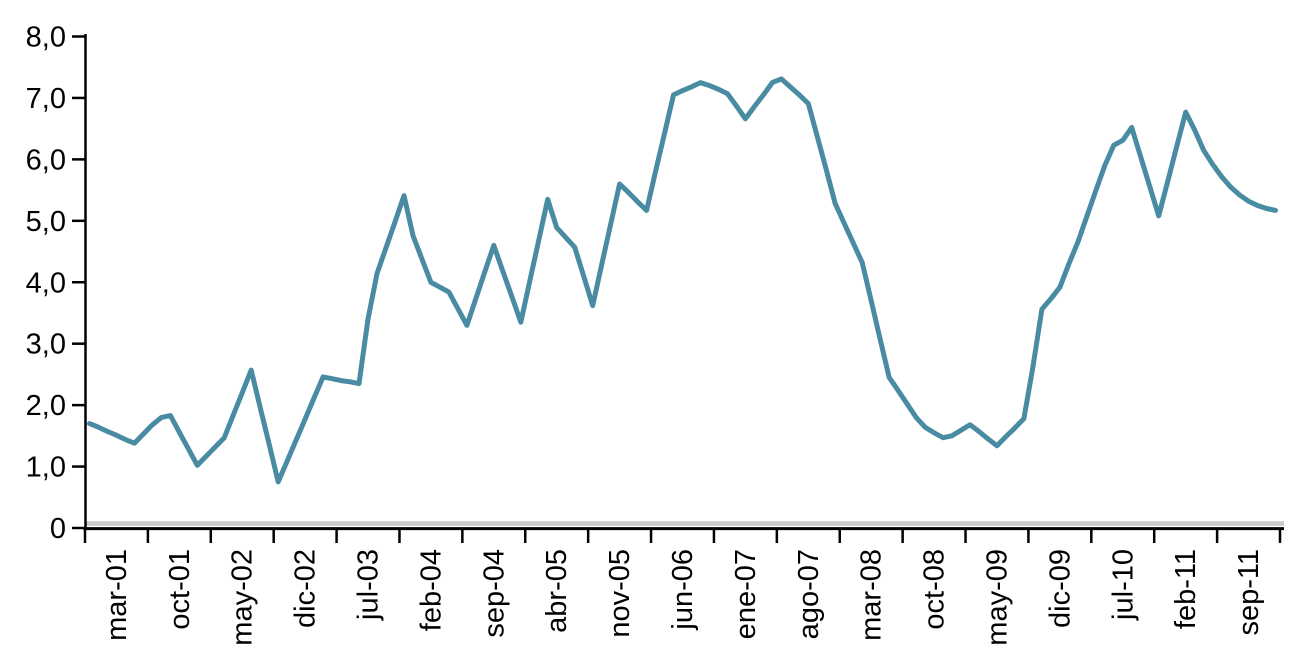  I want to click on y-axis-tick-label: 0, so click(58, 529).